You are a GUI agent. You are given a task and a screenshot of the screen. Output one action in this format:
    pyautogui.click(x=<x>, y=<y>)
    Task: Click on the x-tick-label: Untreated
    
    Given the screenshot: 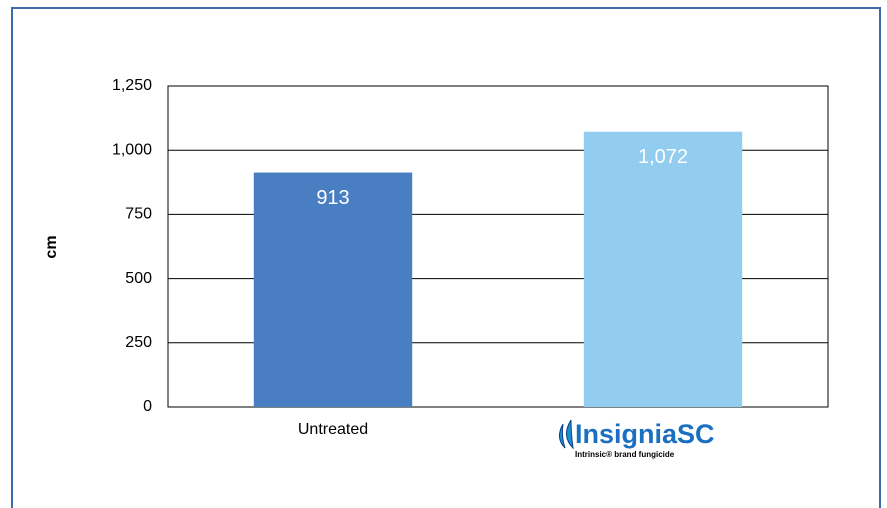 What is the action you would take?
    pyautogui.click(x=333, y=429)
    